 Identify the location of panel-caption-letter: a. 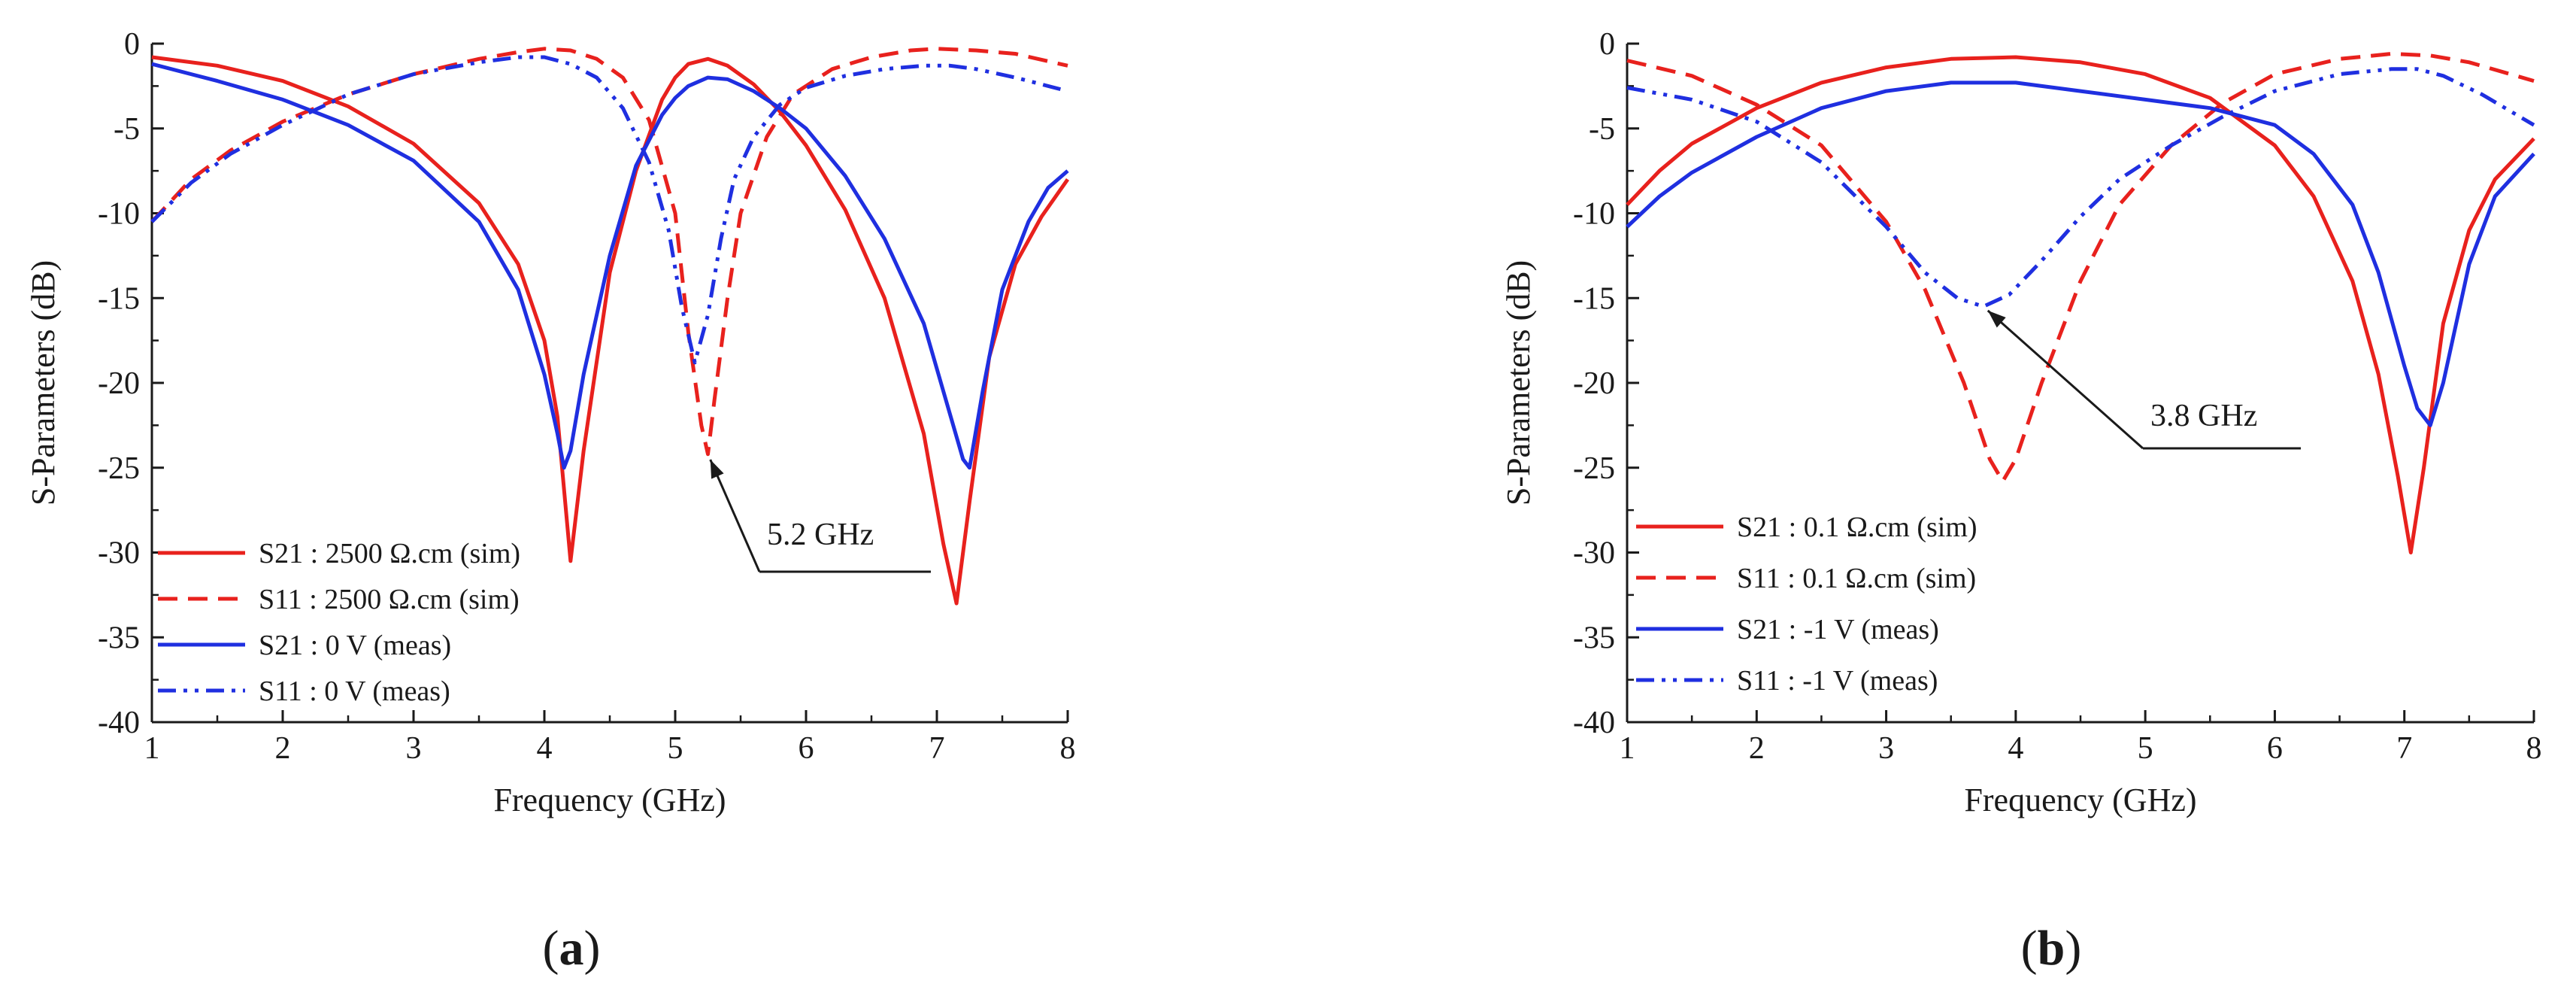
(571, 948).